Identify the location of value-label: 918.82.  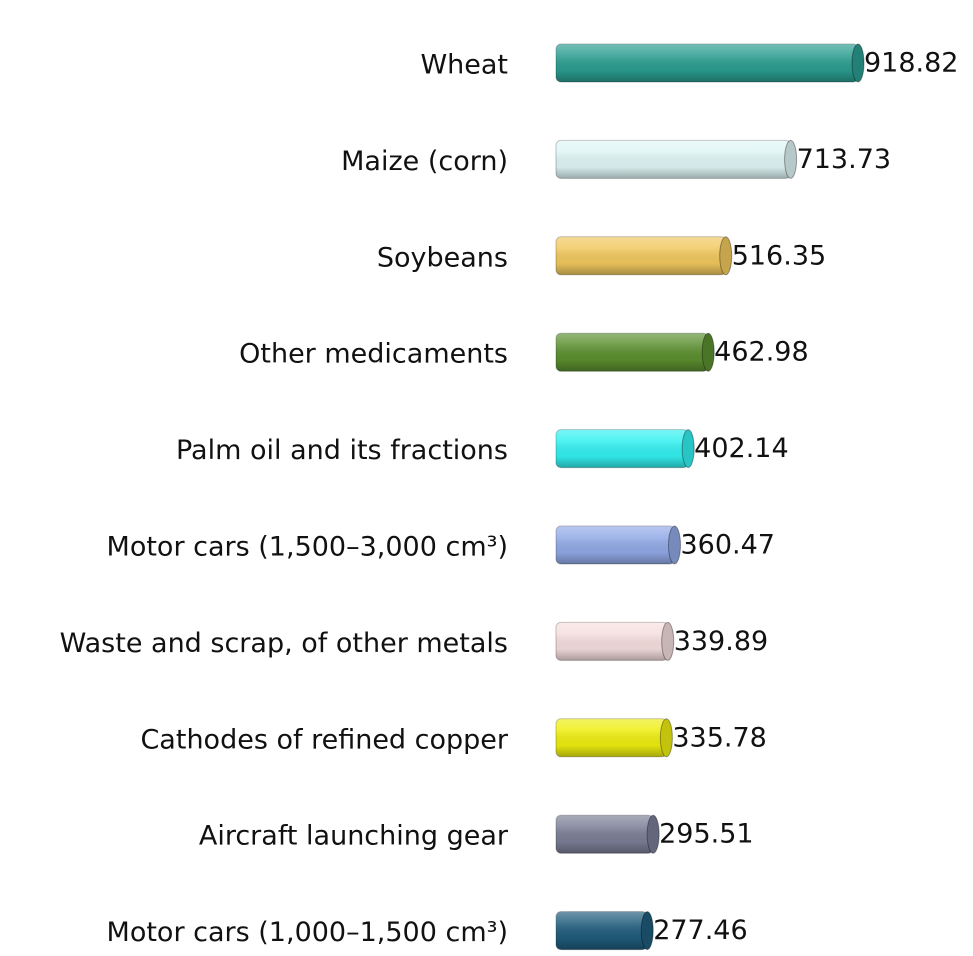
(911, 63).